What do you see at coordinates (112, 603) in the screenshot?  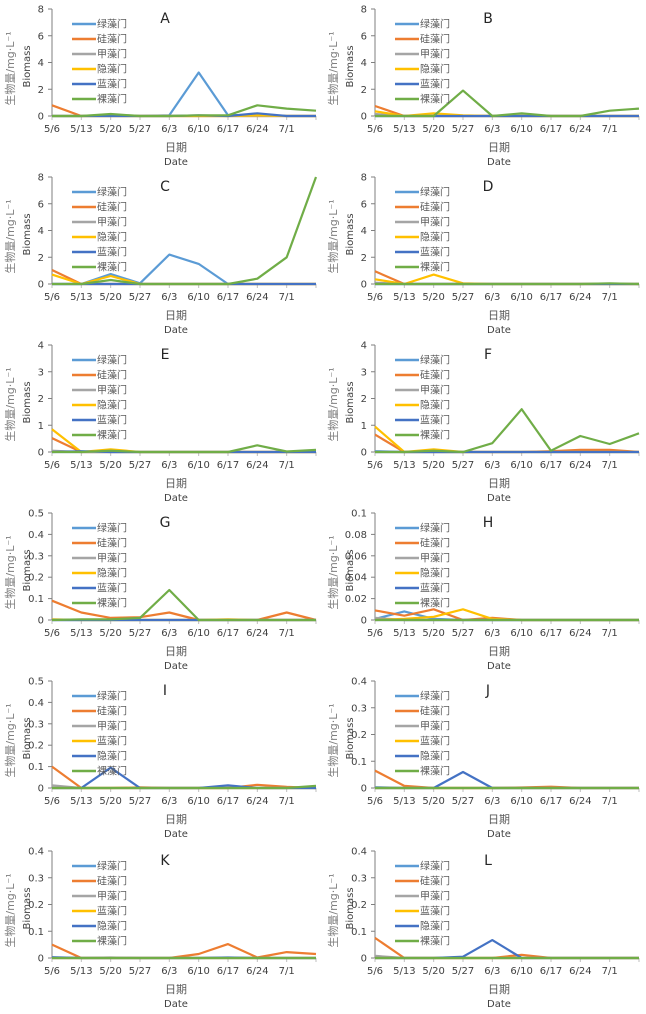 I see `legend-label: 裸藻门` at bounding box center [112, 603].